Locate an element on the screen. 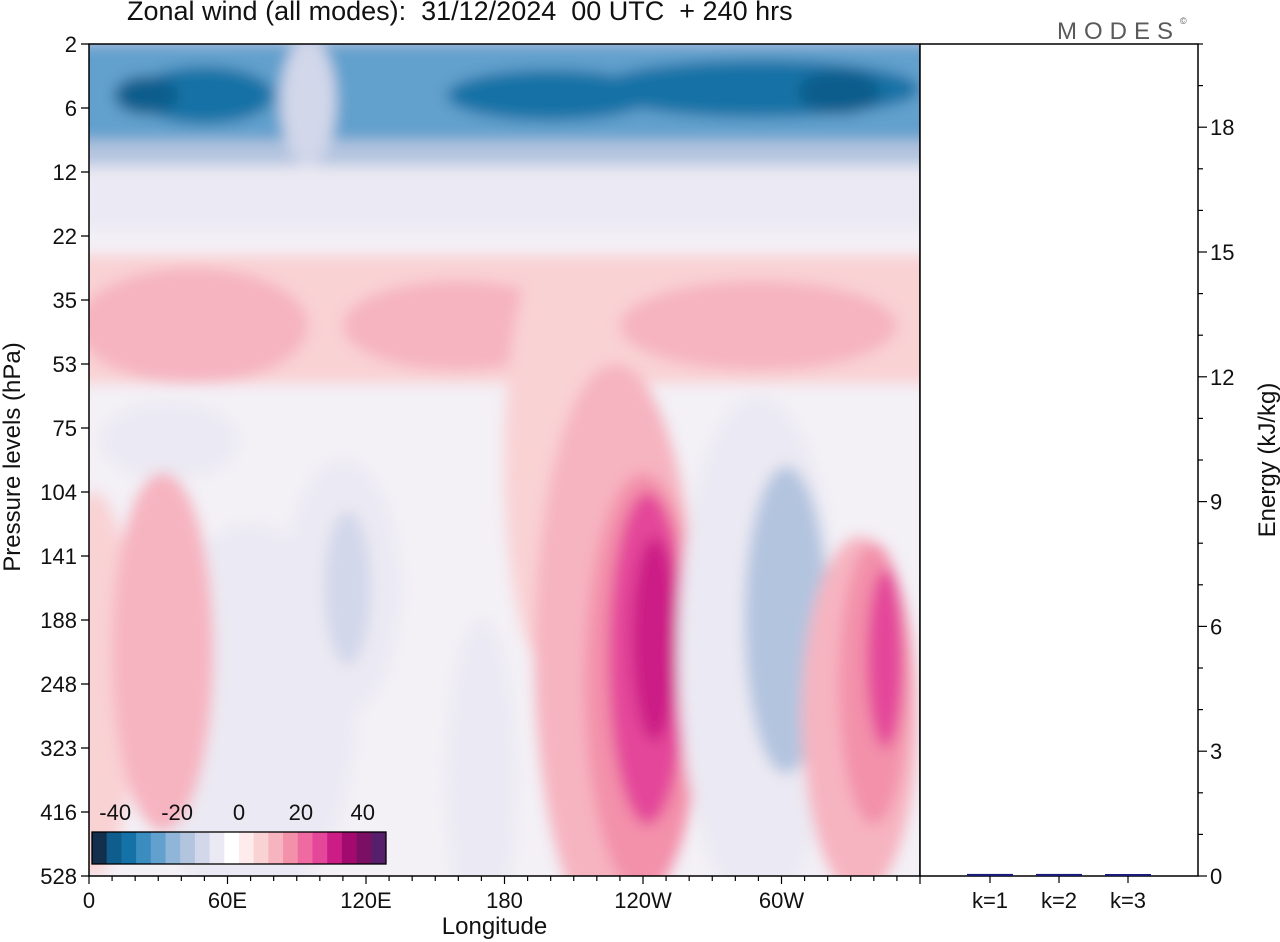 The height and width of the screenshot is (942, 1280). x-tick-label: 0 is located at coordinates (89, 900).